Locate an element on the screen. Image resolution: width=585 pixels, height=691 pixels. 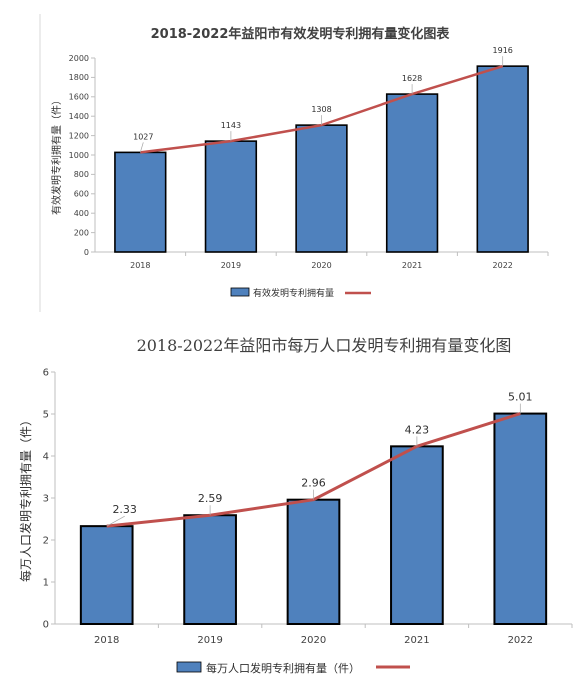
c1-data-label-2018: 1027 is located at coordinates (143, 136).